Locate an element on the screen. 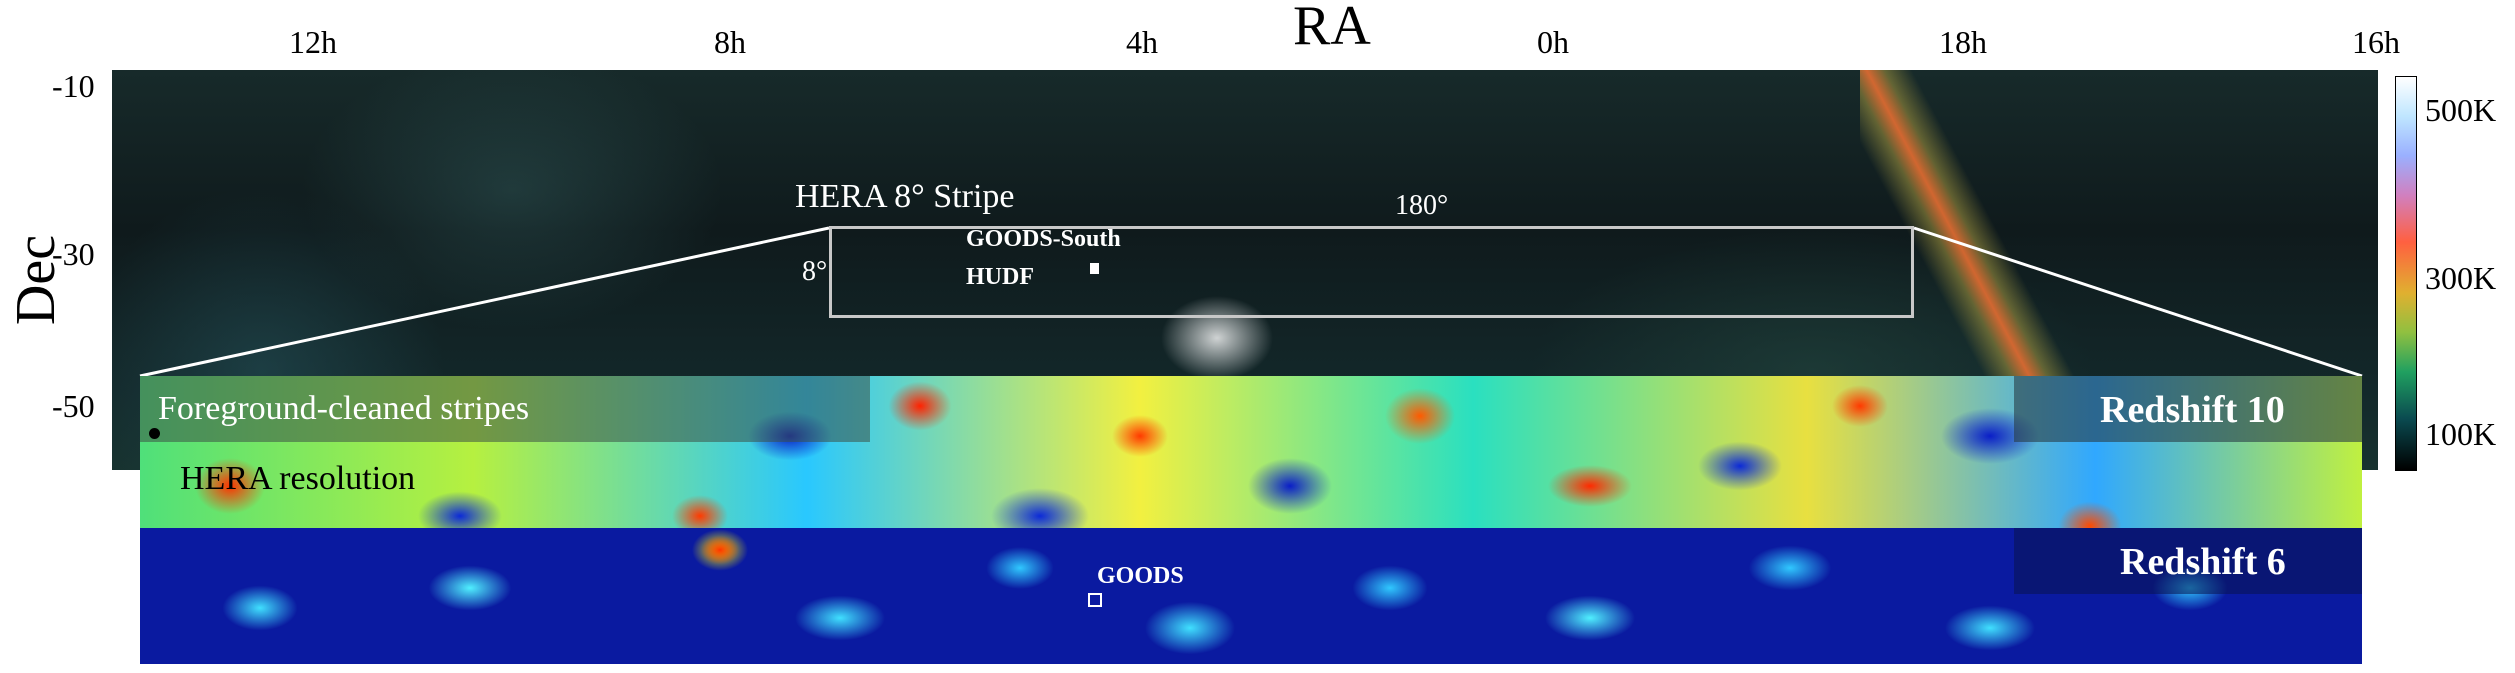 This screenshot has height=673, width=2515. ra-tick-12h: 12h is located at coordinates (313, 42).